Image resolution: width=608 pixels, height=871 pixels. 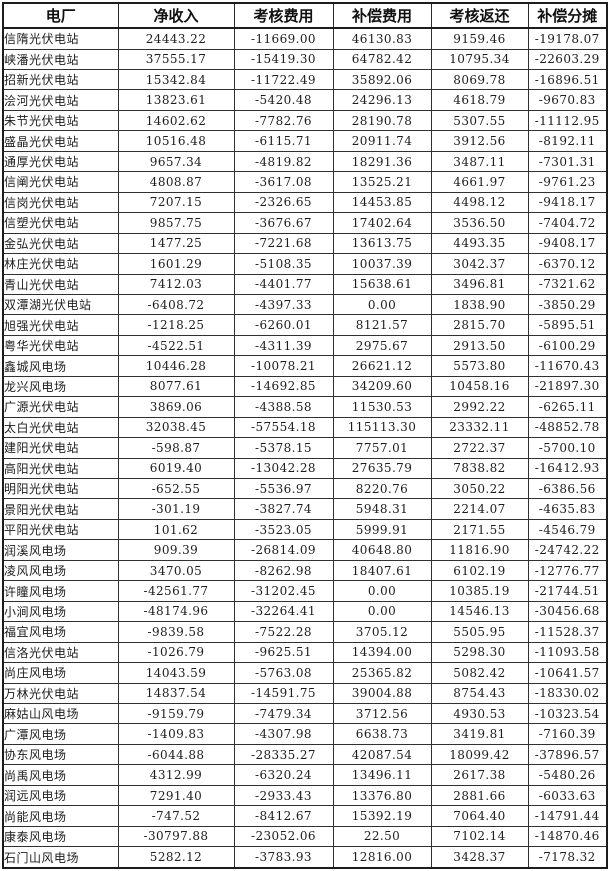 What do you see at coordinates (382, 264) in the screenshot?
I see `value-cell: 10037.39` at bounding box center [382, 264].